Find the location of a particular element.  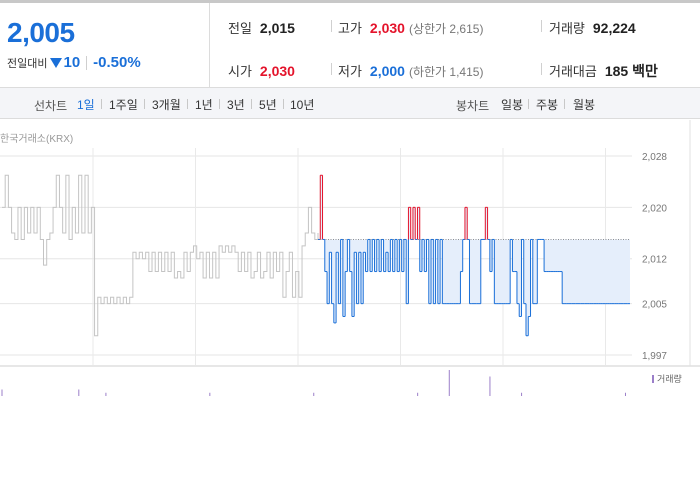

tab-1d: 1일 is located at coordinates (86, 105).